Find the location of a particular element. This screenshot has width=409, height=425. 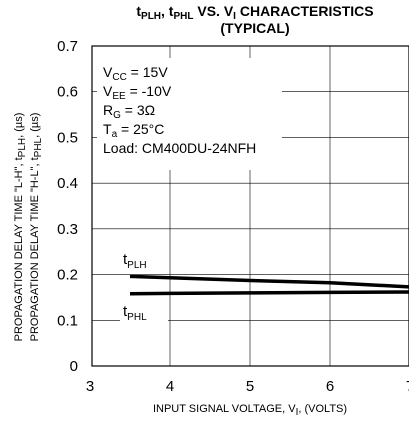

condition-line: VCC = 15V is located at coordinates (135, 73).